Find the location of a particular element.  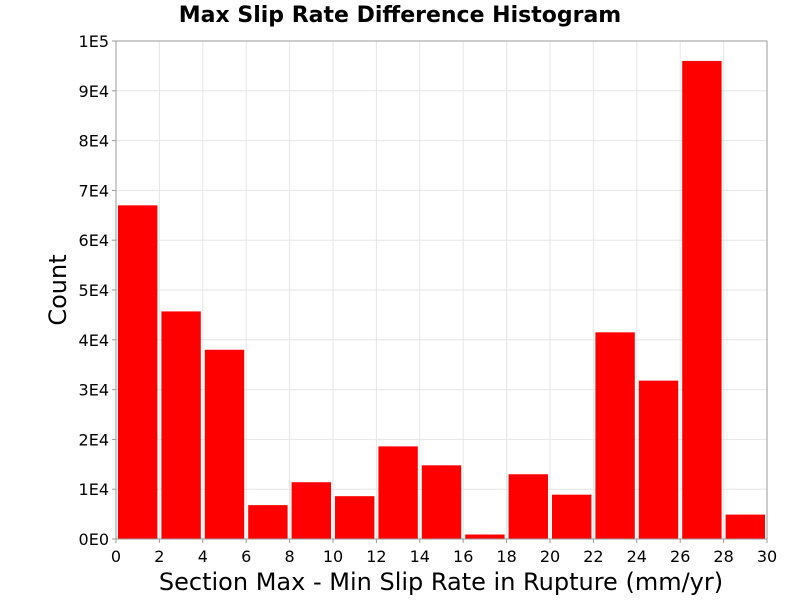

x-tick-label: 16 is located at coordinates (463, 556).